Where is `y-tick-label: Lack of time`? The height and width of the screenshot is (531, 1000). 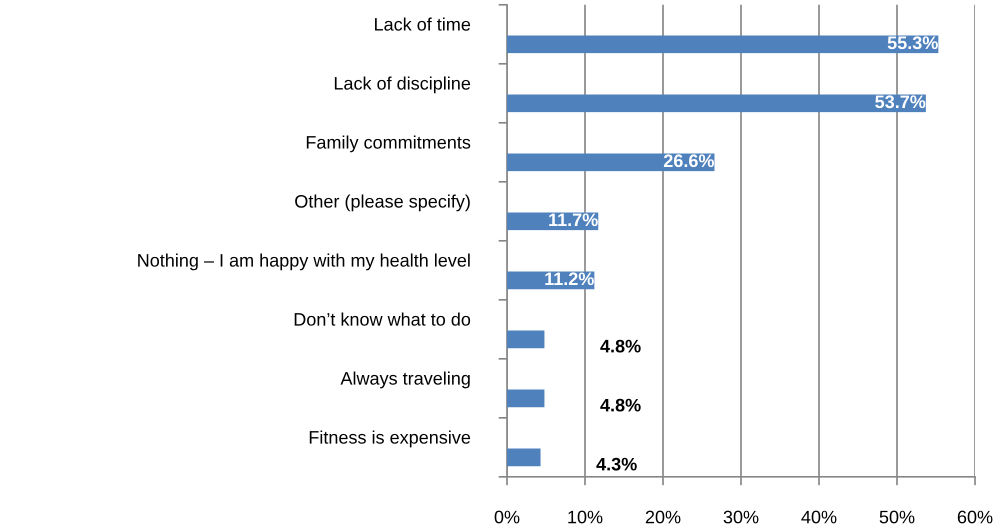
y-tick-label: Lack of time is located at coordinates (422, 24).